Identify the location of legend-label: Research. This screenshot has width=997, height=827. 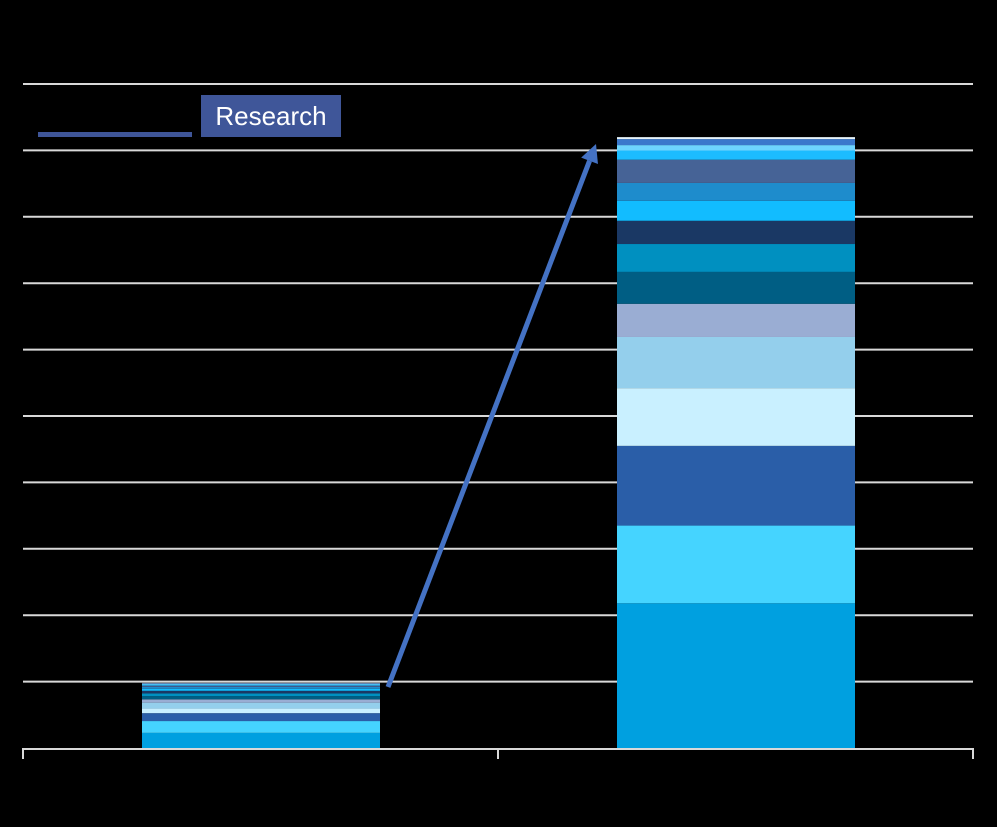
(271, 116).